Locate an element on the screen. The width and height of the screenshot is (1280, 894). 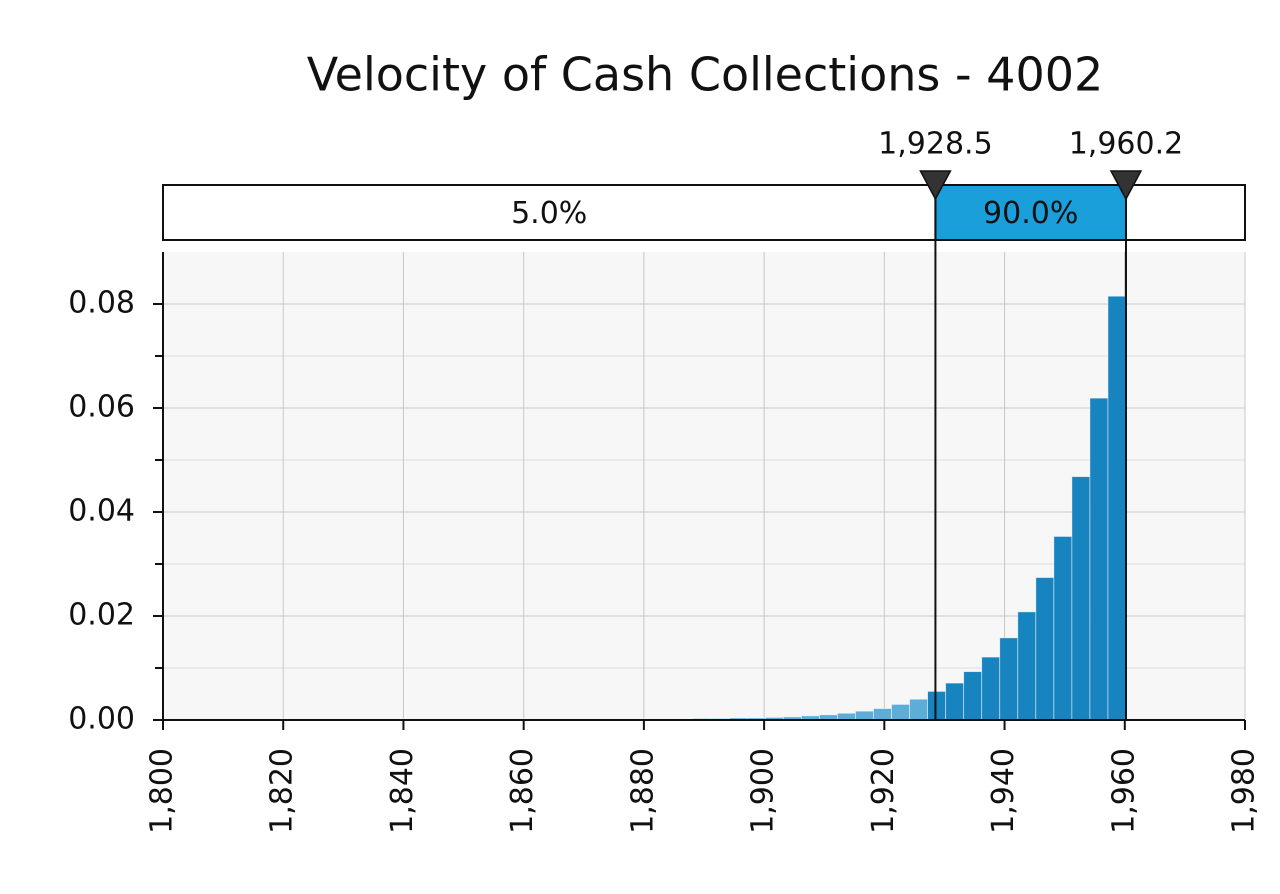
chart-title: Velocity of Cash Collections - 4002 is located at coordinates (705, 75).